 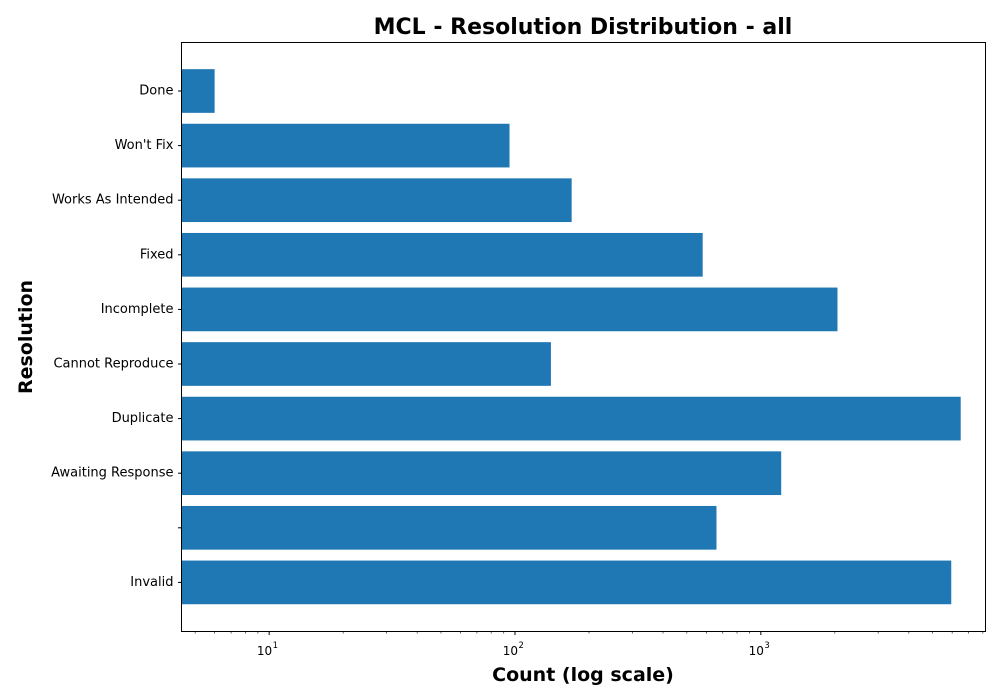 I want to click on y-tick-label: Done, so click(x=156, y=91).